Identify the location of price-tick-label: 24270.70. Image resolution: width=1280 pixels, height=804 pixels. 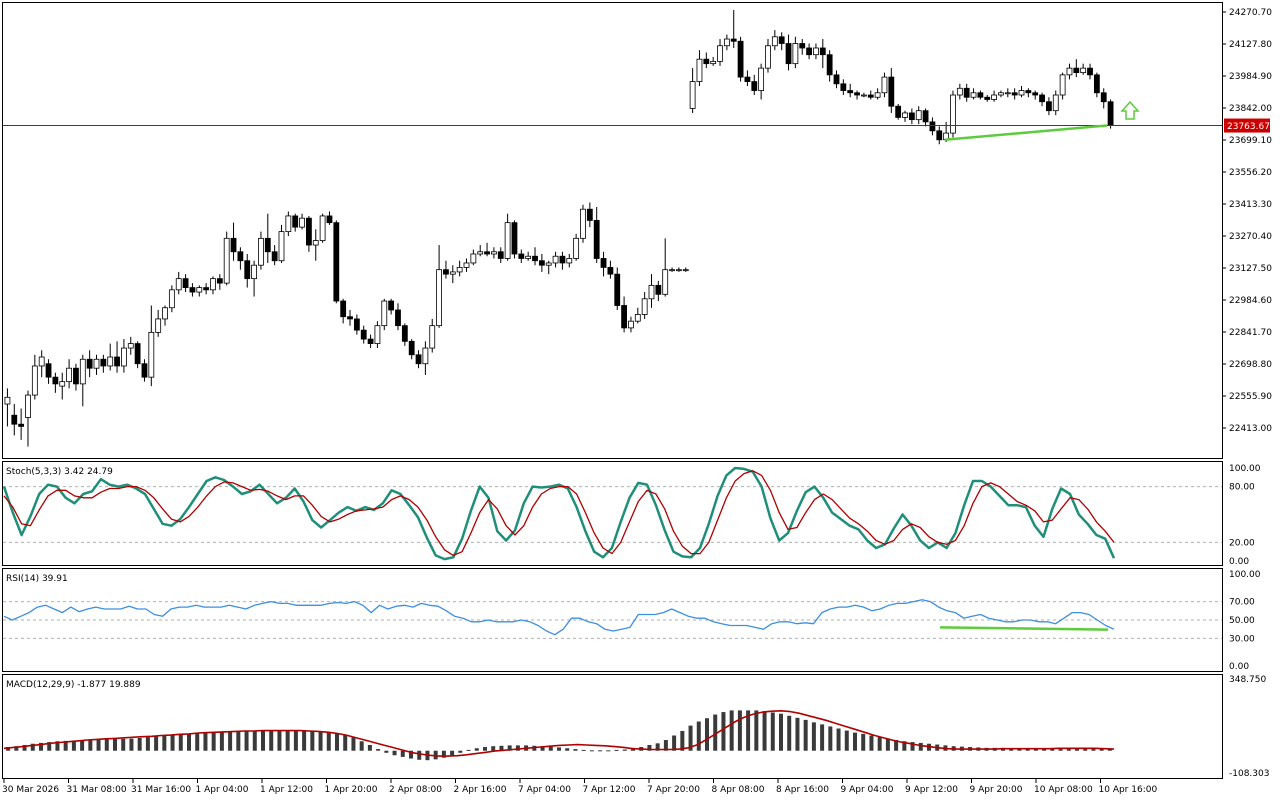
(1250, 13).